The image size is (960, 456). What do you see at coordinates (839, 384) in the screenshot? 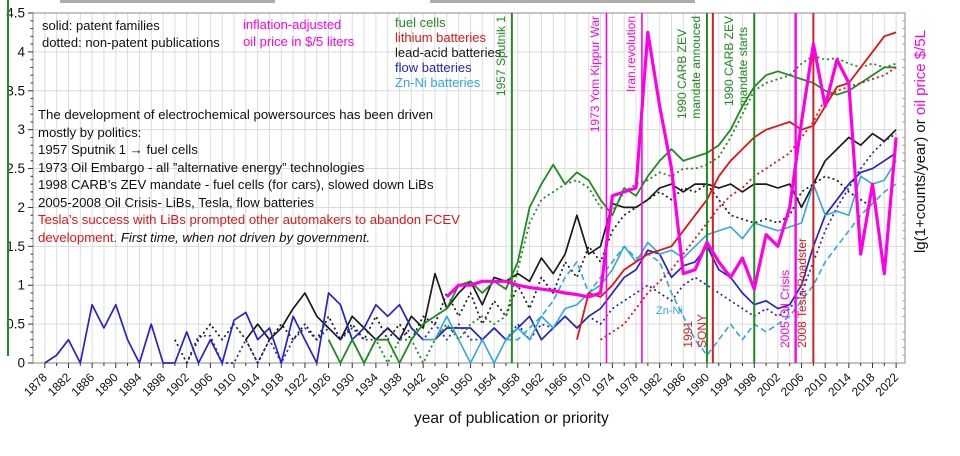
I see `x-tick-label: 2014` at bounding box center [839, 384].